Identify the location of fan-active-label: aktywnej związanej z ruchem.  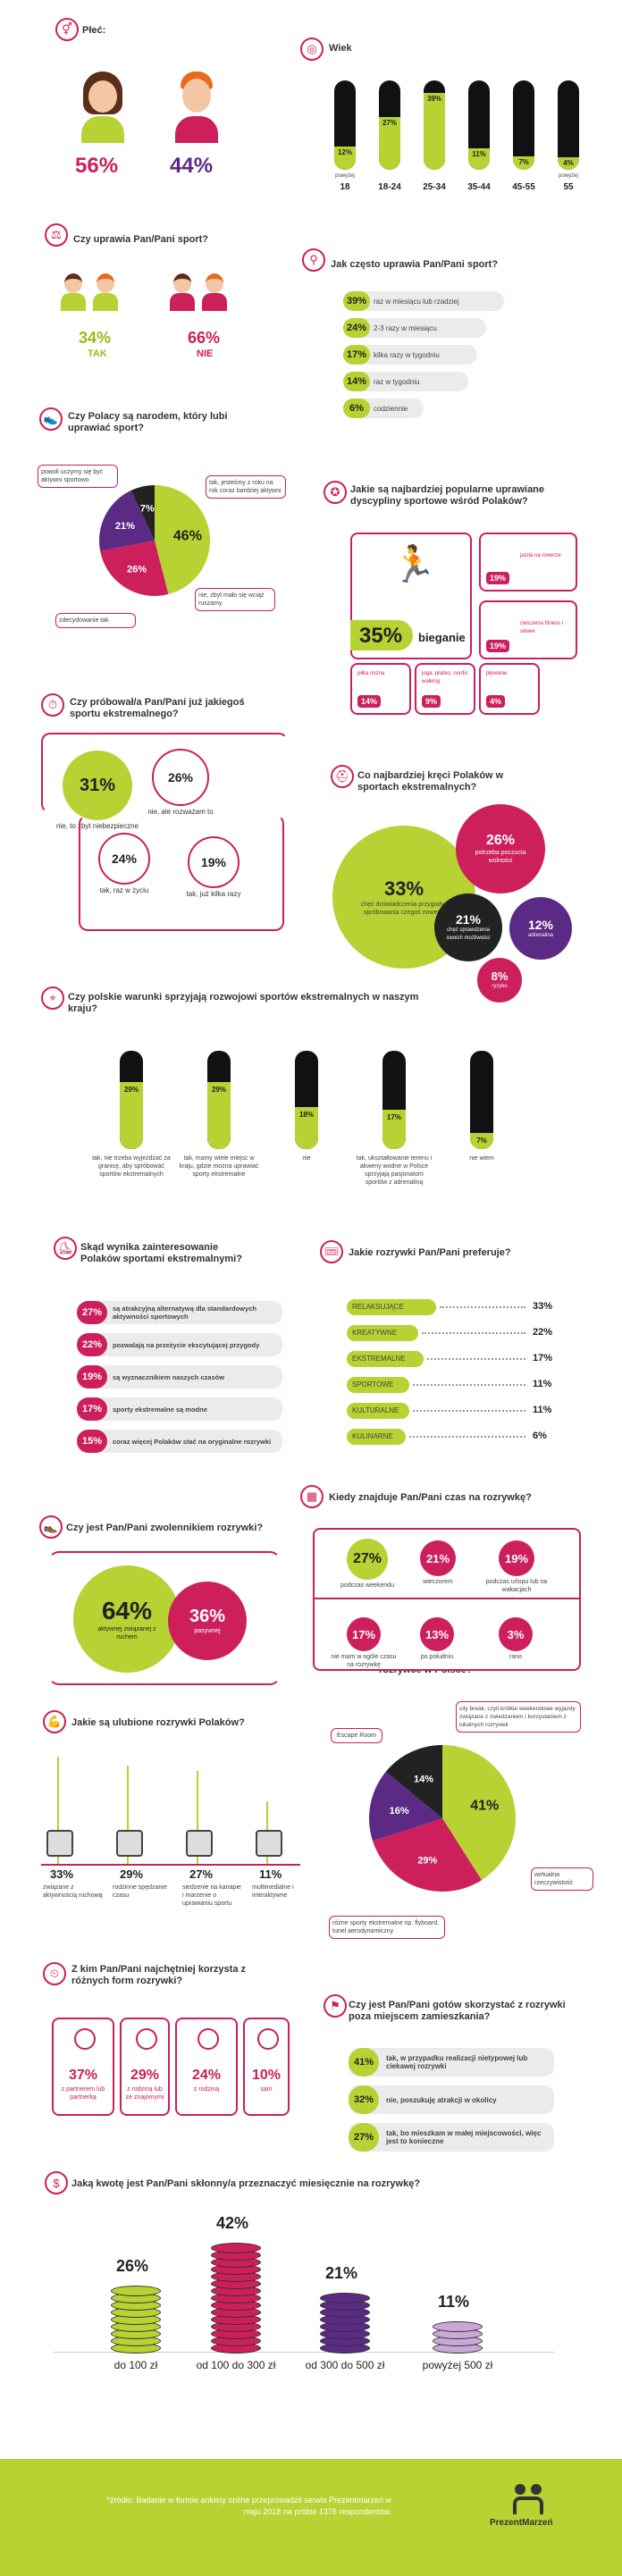
(126, 1633).